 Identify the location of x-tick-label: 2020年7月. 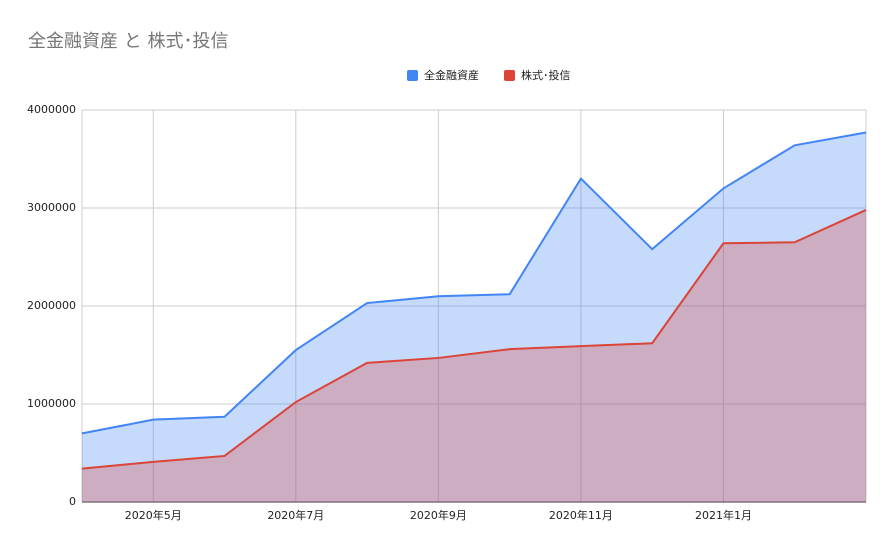
(295, 515).